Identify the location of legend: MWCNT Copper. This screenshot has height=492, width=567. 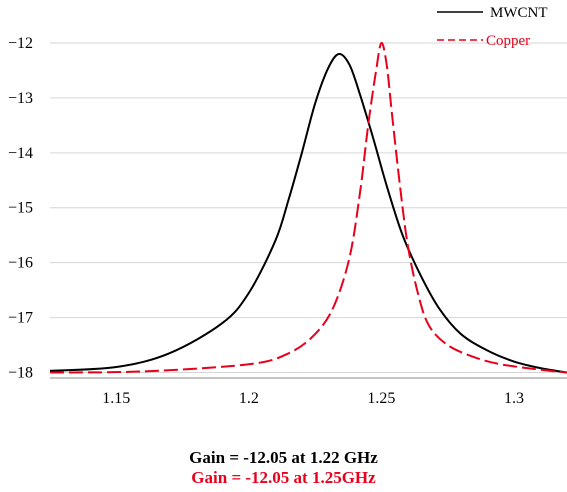
(492, 27).